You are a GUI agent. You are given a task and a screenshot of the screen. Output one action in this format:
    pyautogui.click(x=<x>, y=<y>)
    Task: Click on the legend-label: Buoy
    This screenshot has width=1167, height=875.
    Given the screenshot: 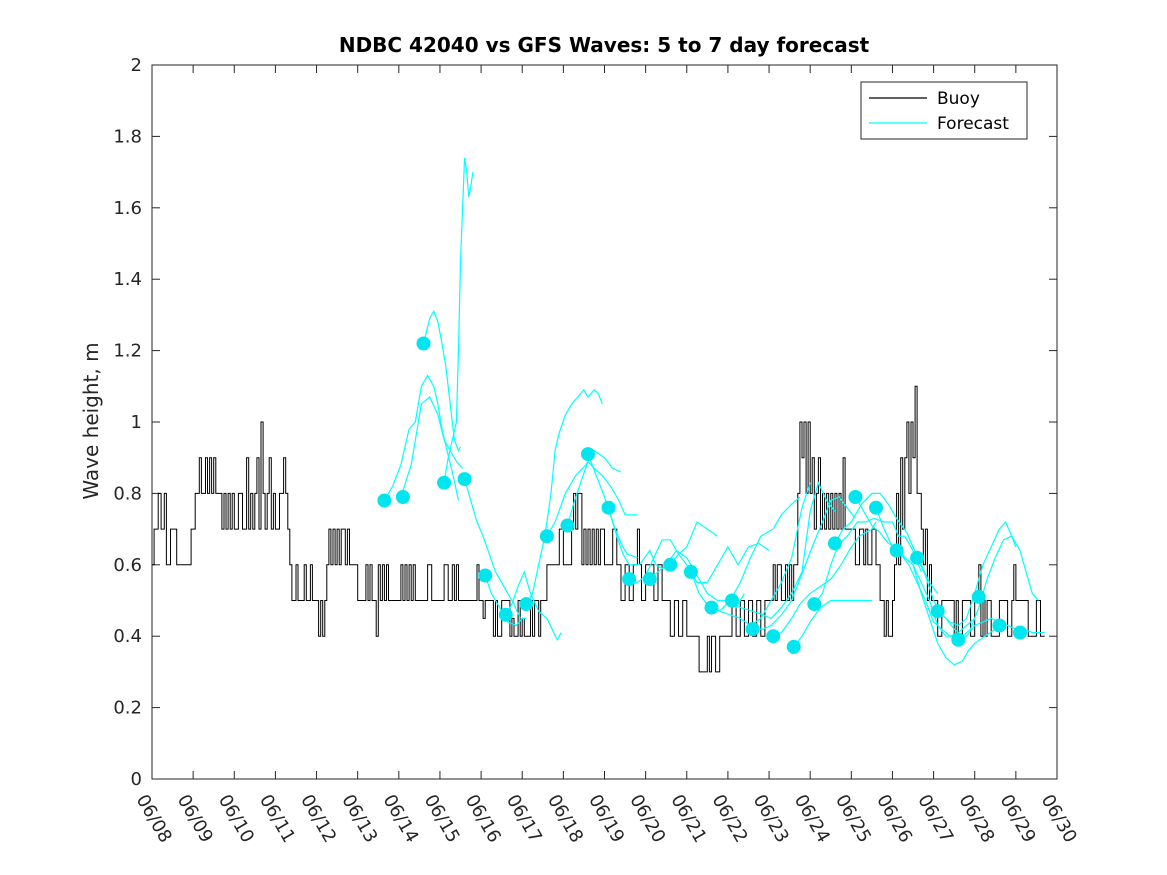 What is the action you would take?
    pyautogui.click(x=958, y=99)
    